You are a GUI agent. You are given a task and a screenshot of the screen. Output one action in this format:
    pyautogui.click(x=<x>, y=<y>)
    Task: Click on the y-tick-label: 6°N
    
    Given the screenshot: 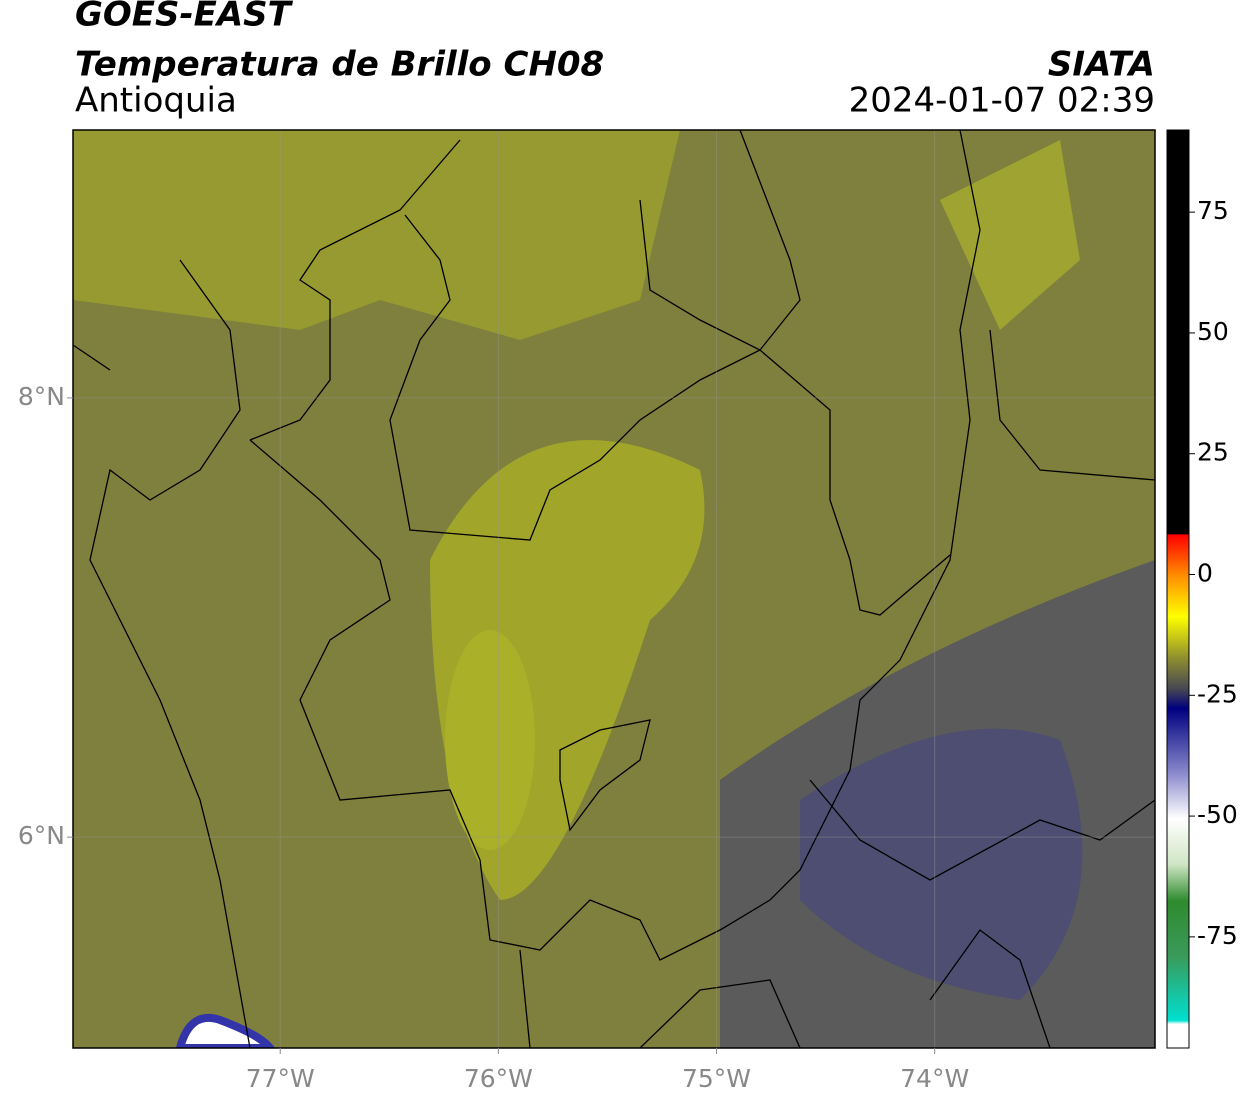 What is the action you would take?
    pyautogui.click(x=41, y=835)
    